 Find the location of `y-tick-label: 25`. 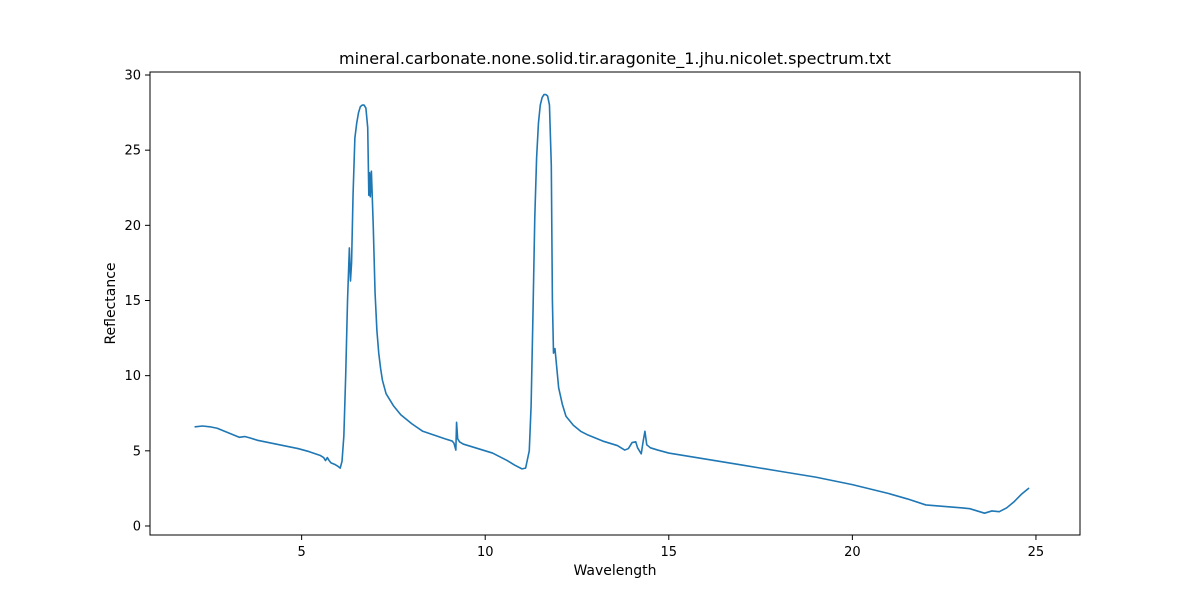

y-tick-label: 25 is located at coordinates (132, 151).